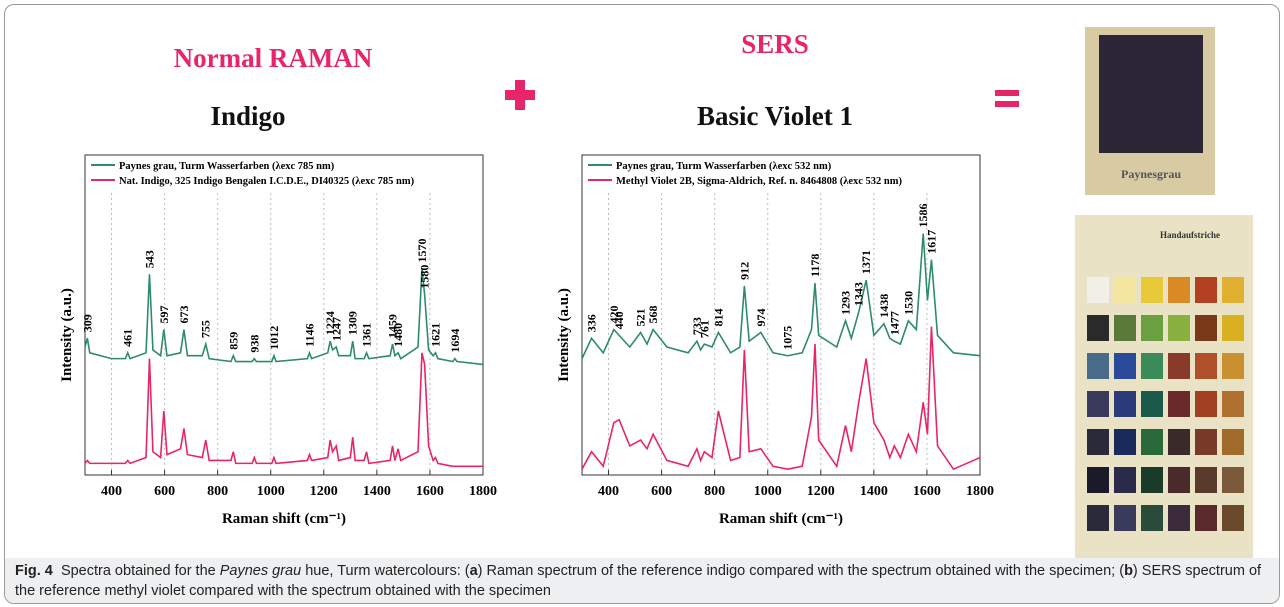 This screenshot has height=607, width=1284. I want to click on peak-label: 859, so click(233, 341).